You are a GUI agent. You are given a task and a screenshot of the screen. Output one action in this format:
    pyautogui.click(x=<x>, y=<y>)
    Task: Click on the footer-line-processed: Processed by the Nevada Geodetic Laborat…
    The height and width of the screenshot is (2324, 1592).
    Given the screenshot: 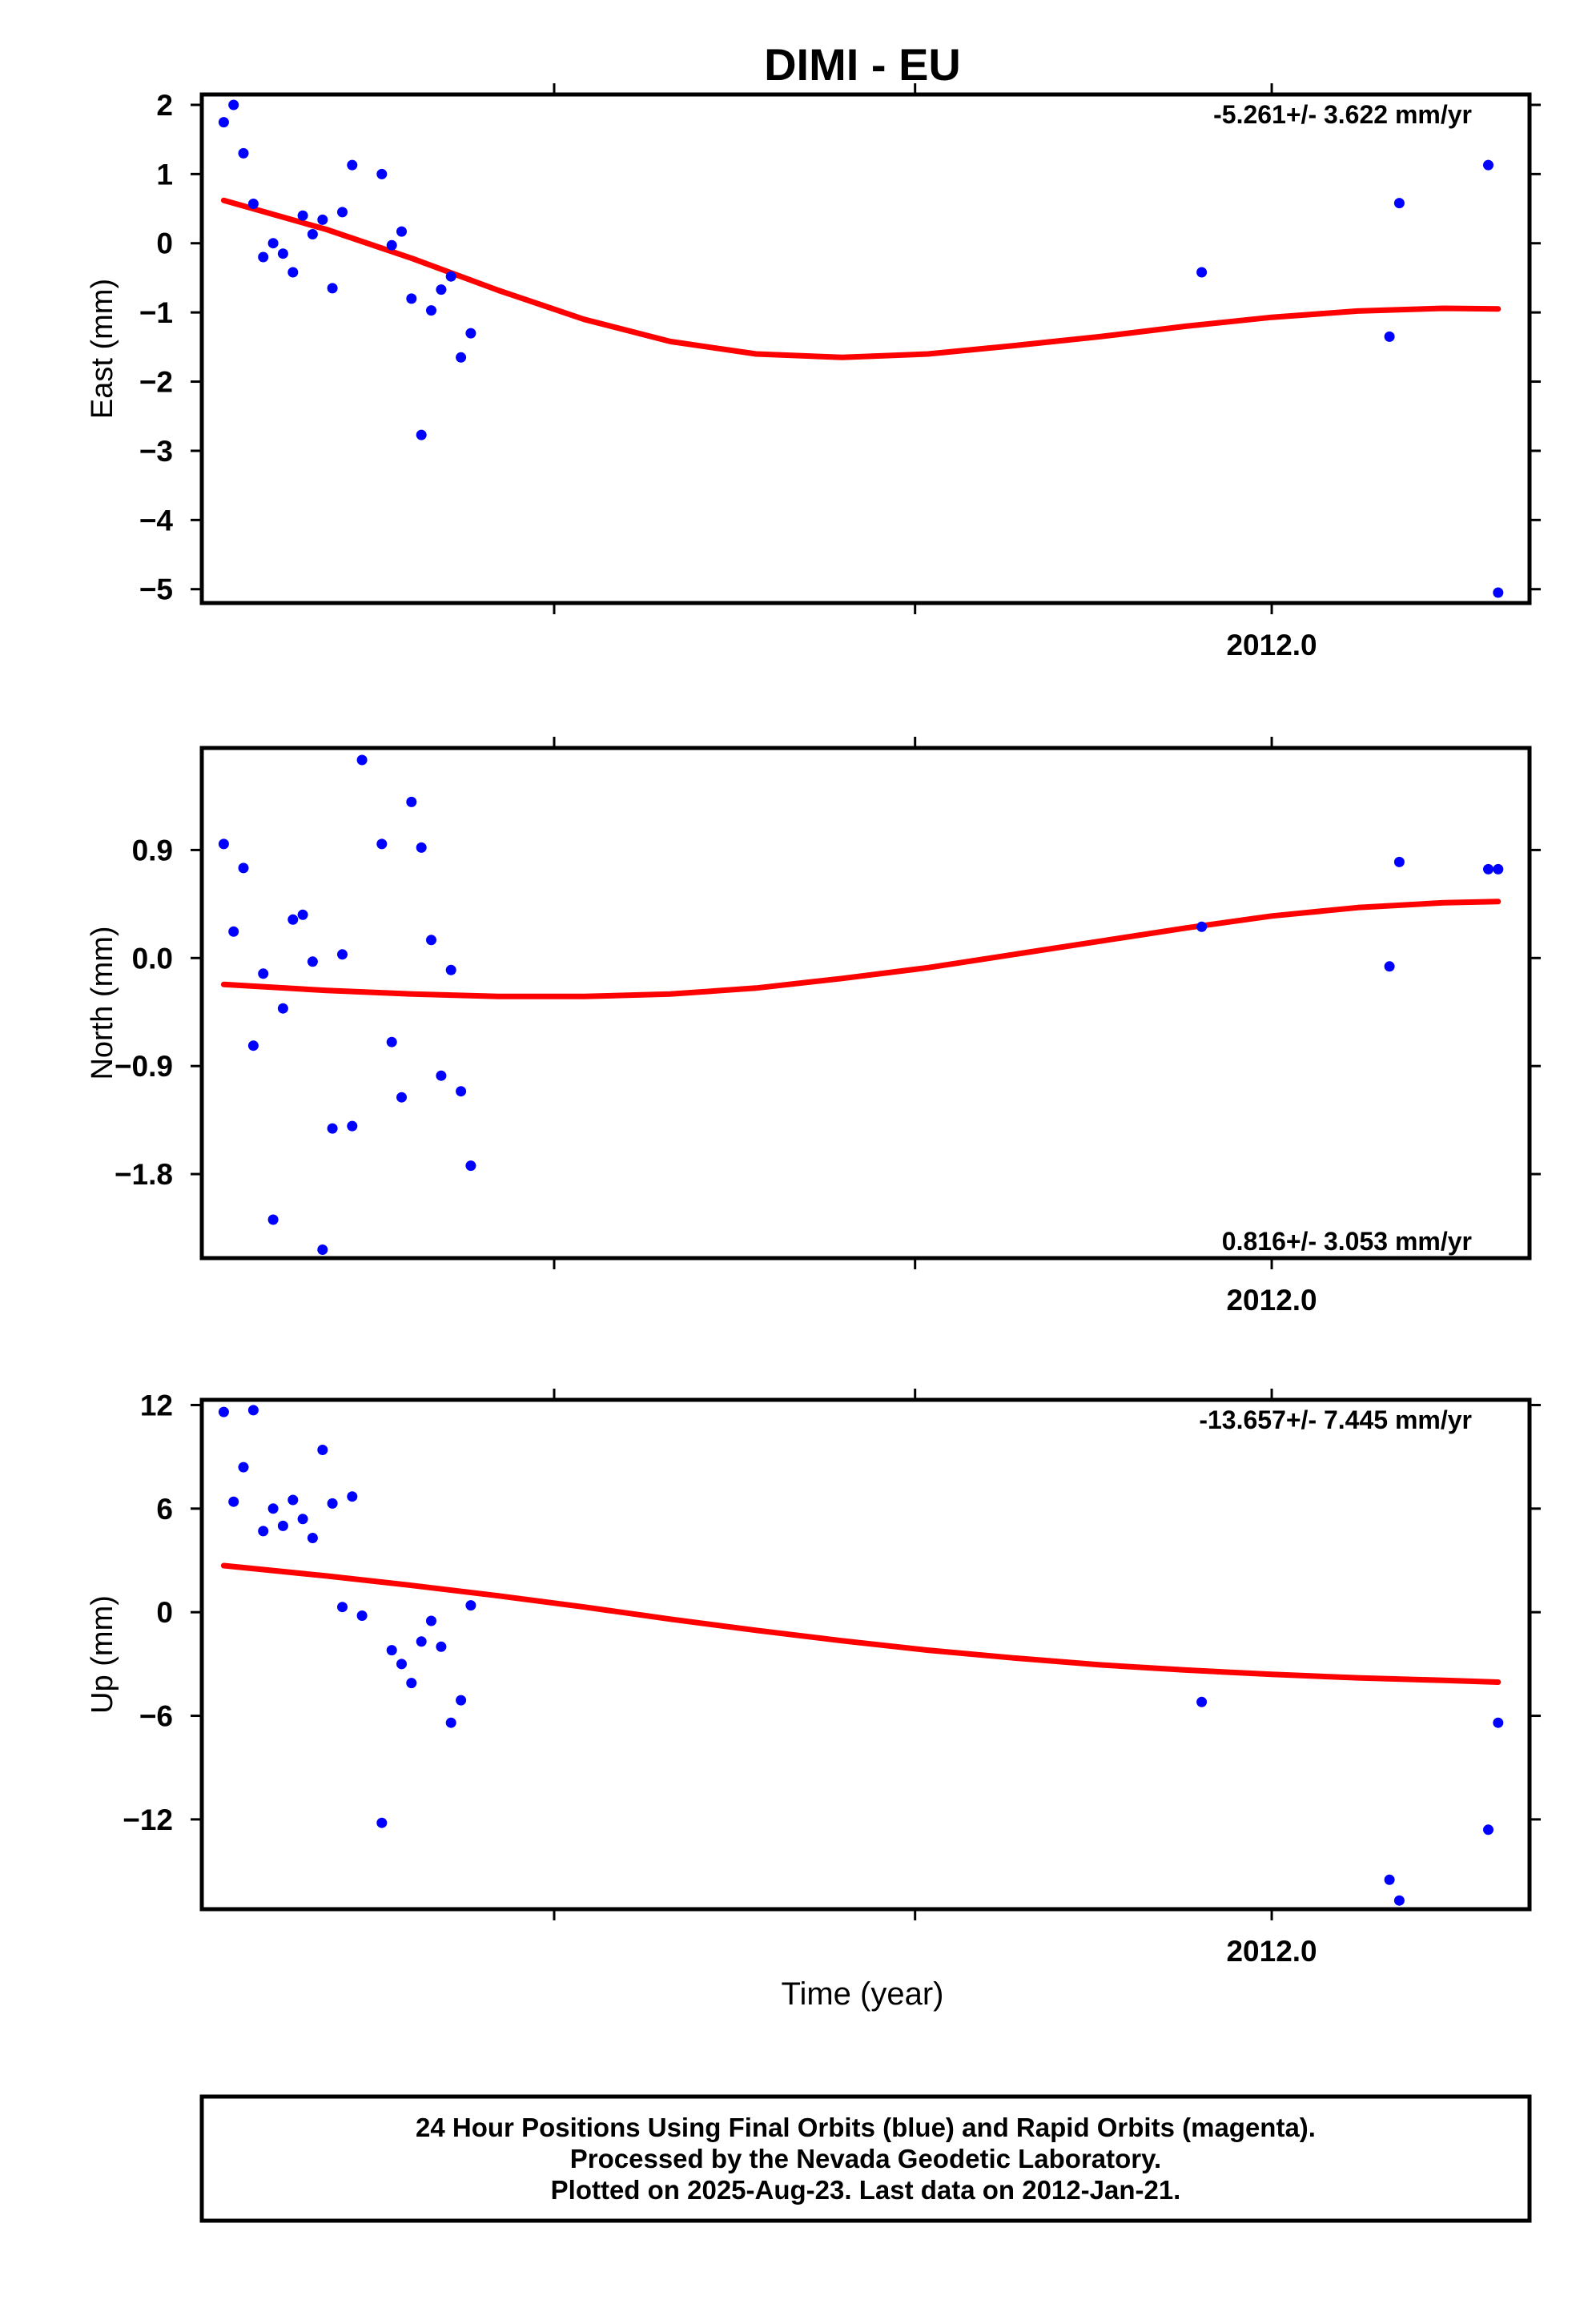 What is the action you would take?
    pyautogui.click(x=865, y=2158)
    